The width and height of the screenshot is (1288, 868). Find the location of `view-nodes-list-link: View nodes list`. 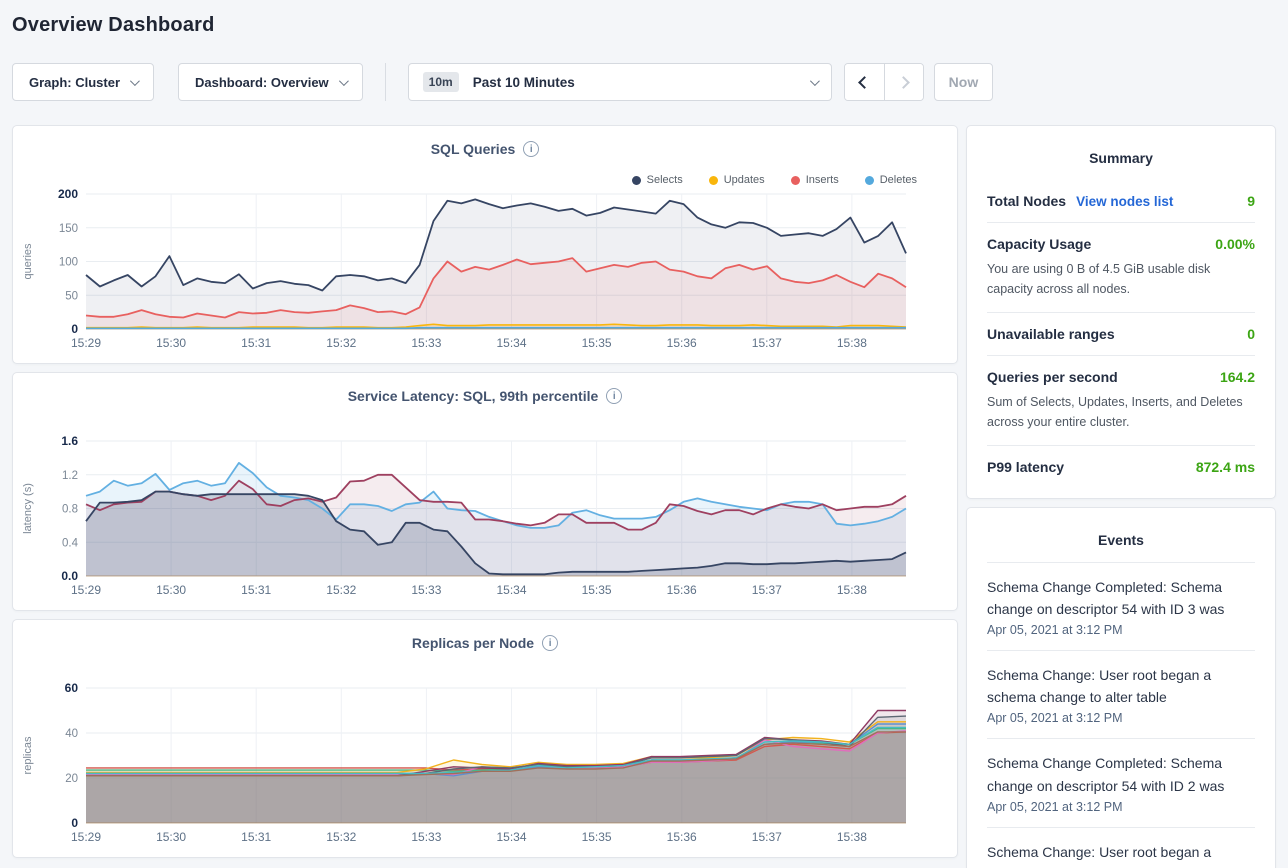

view-nodes-list-link: View nodes list is located at coordinates (1125, 201).